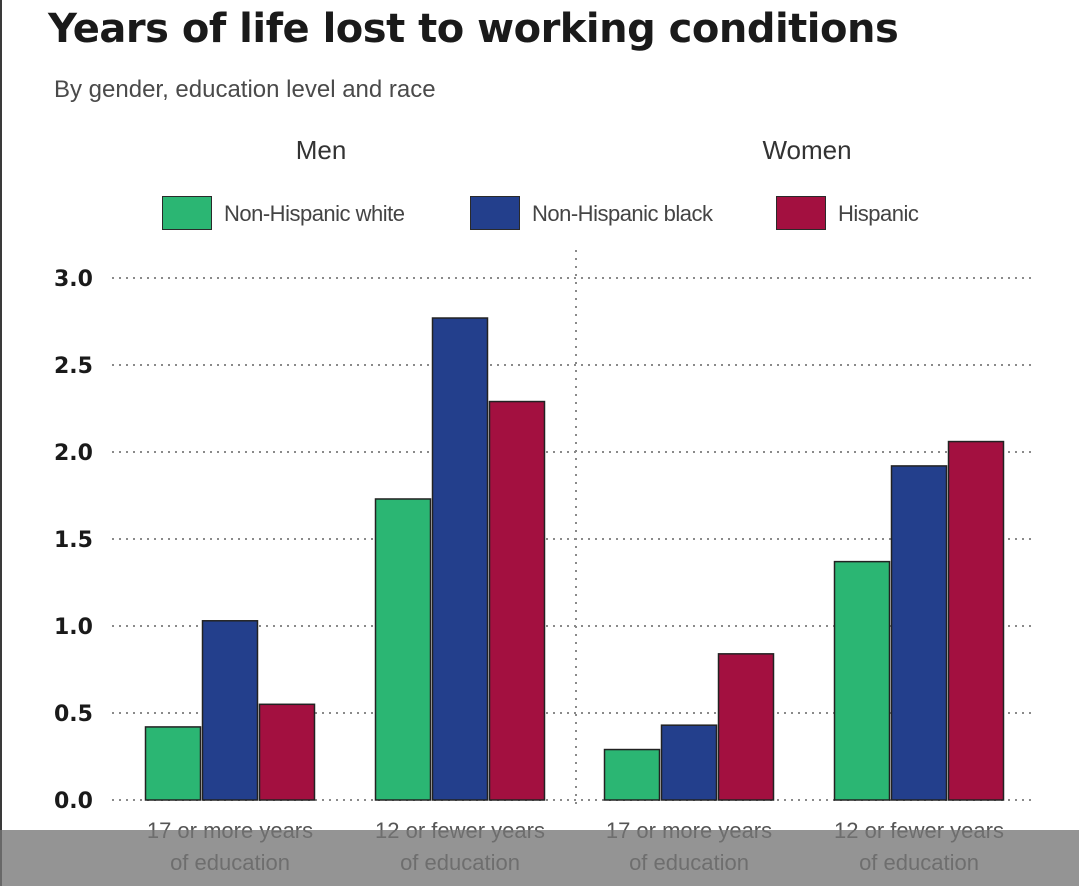 The width and height of the screenshot is (1079, 886). Describe the element at coordinates (73, 540) in the screenshot. I see `y-tick-label: 1.5` at that location.